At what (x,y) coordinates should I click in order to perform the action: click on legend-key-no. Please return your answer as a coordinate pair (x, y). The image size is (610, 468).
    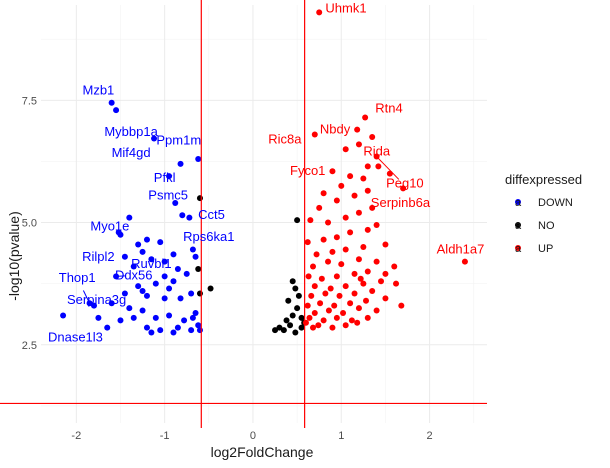
    Looking at the image, I should click on (518, 225).